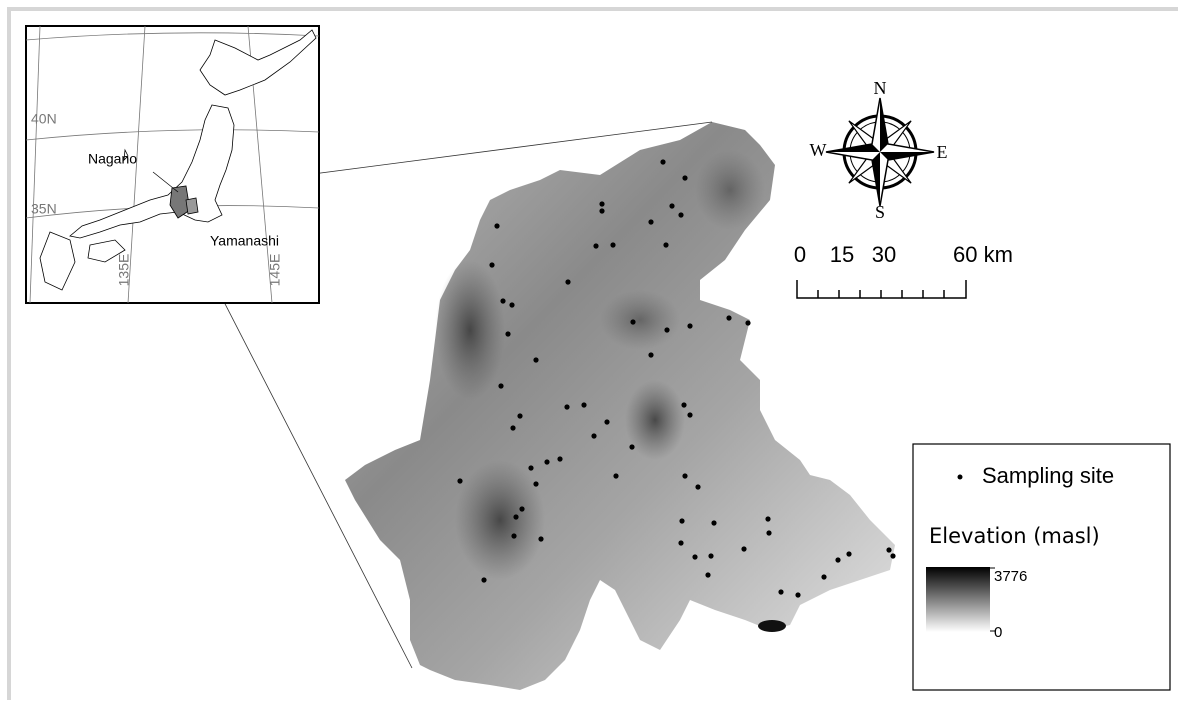 The width and height of the screenshot is (1178, 707). Describe the element at coordinates (879, 150) in the screenshot. I see `compass-rose: N S E W` at that location.